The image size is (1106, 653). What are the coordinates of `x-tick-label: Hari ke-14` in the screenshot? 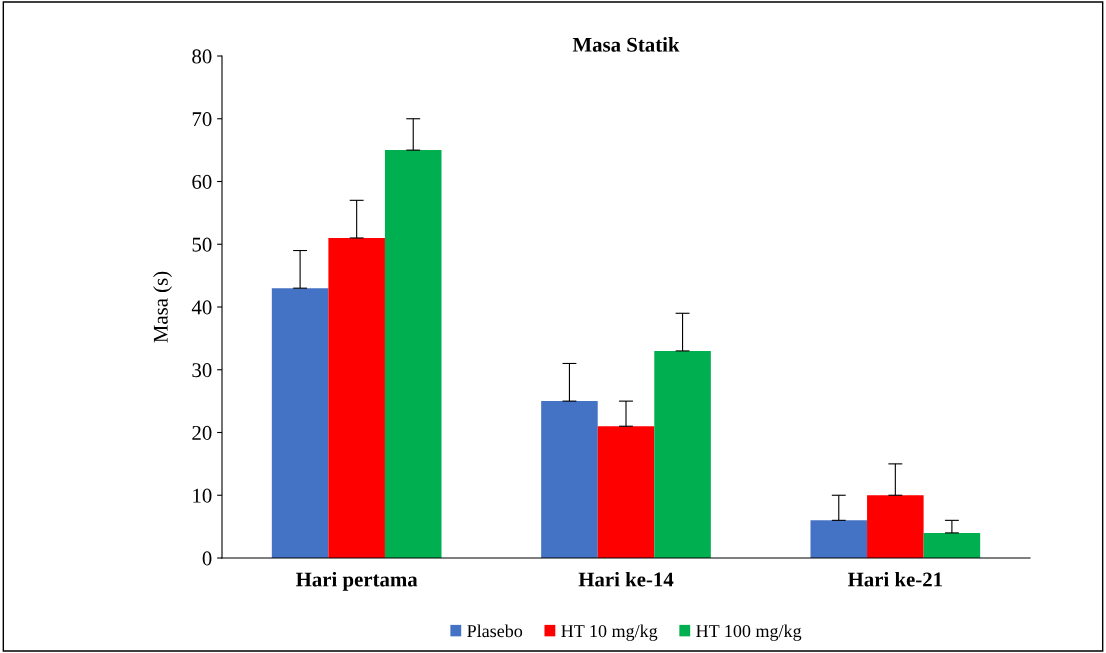 It's located at (626, 579).